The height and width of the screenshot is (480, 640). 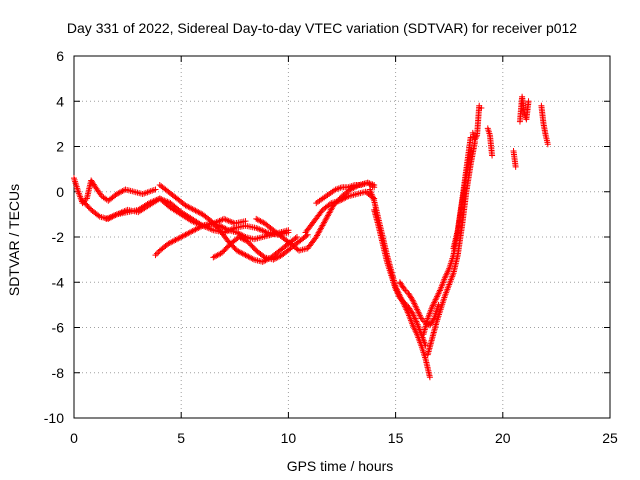 I want to click on series-track-c, so click(x=197, y=216).